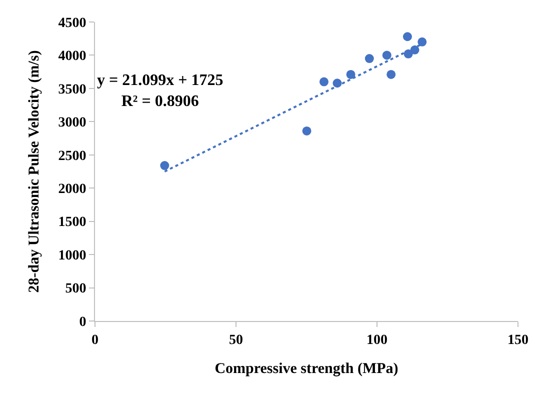 The image size is (550, 396). Describe the element at coordinates (72, 90) in the screenshot. I see `y-tick-label: 3500` at that location.